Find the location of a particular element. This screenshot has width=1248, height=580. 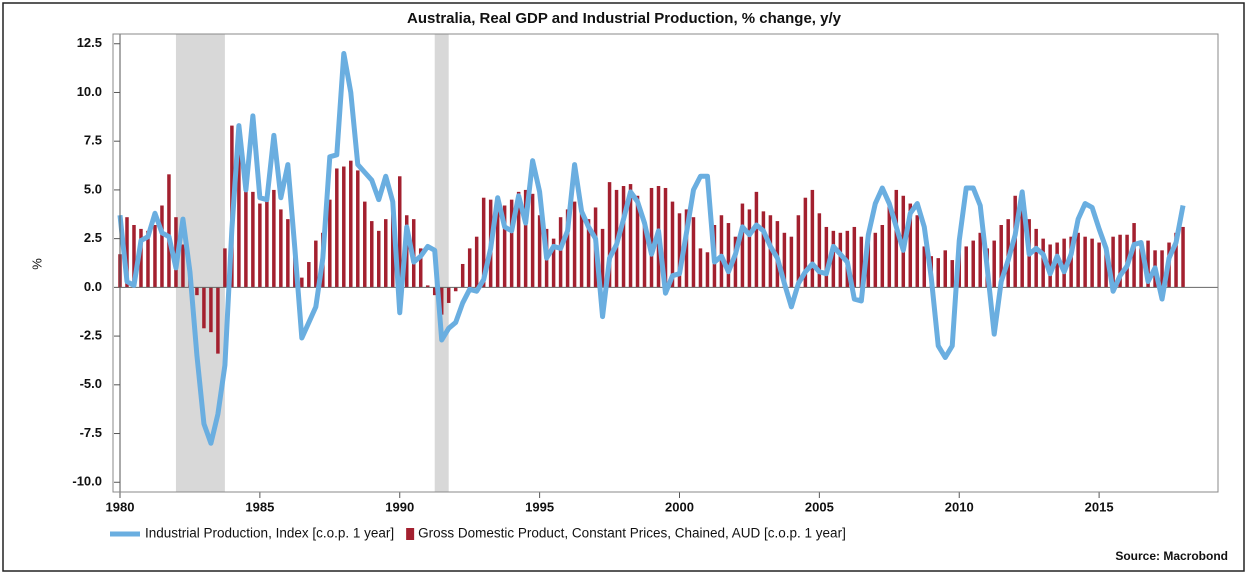

x-tick-label: 1990 is located at coordinates (399, 506).